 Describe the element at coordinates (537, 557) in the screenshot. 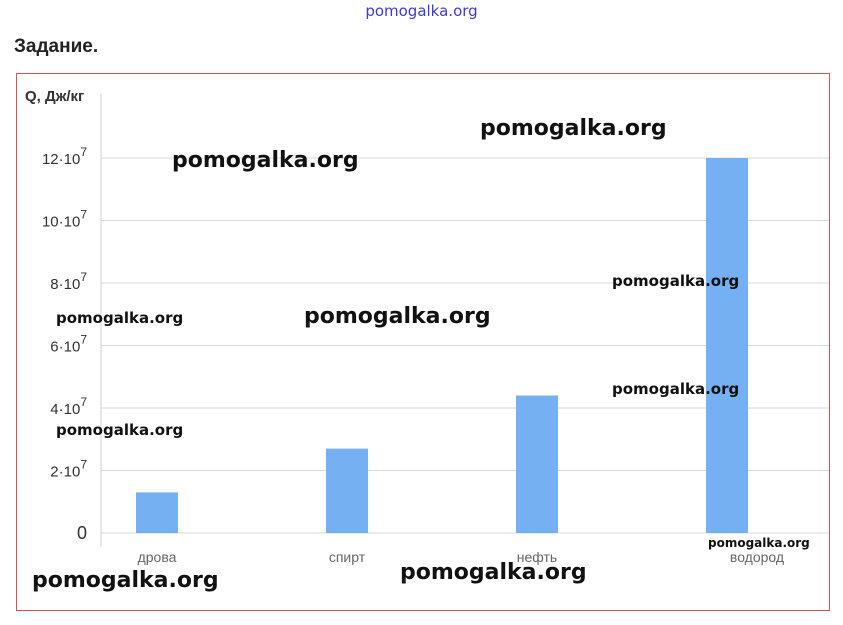

I see `x-tick-label: нефть` at that location.